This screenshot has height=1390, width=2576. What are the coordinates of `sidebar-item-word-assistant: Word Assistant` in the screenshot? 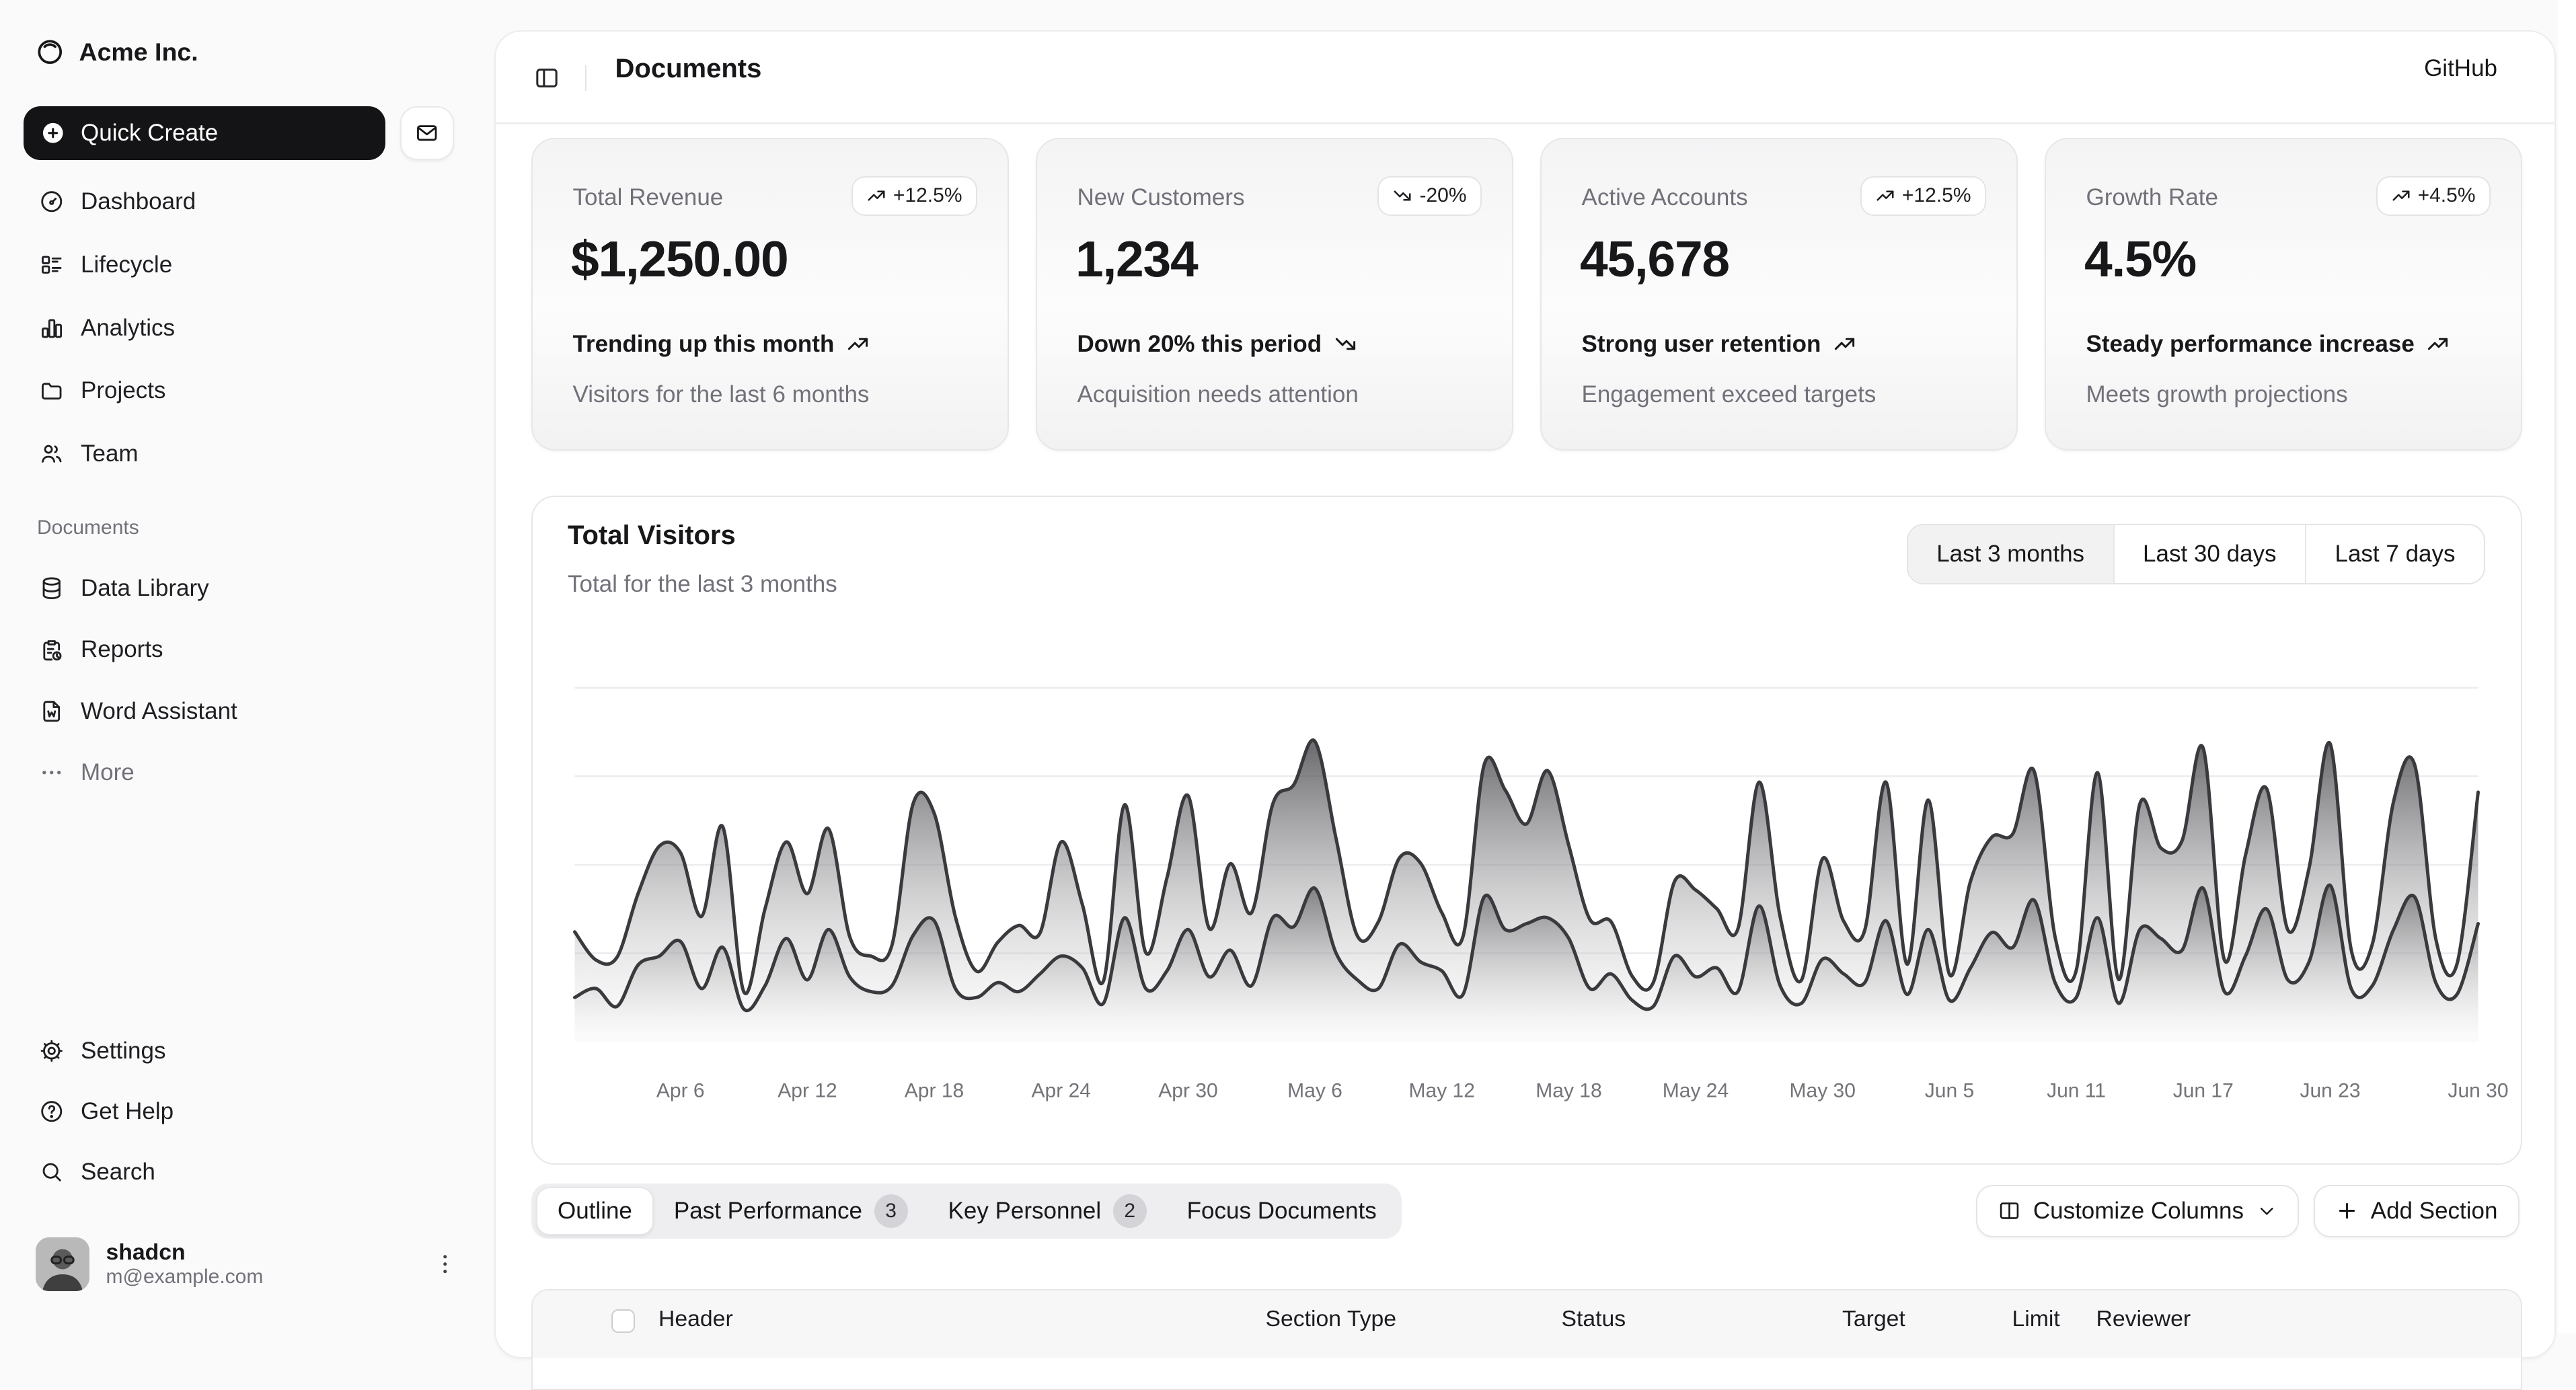 It's located at (247, 711).